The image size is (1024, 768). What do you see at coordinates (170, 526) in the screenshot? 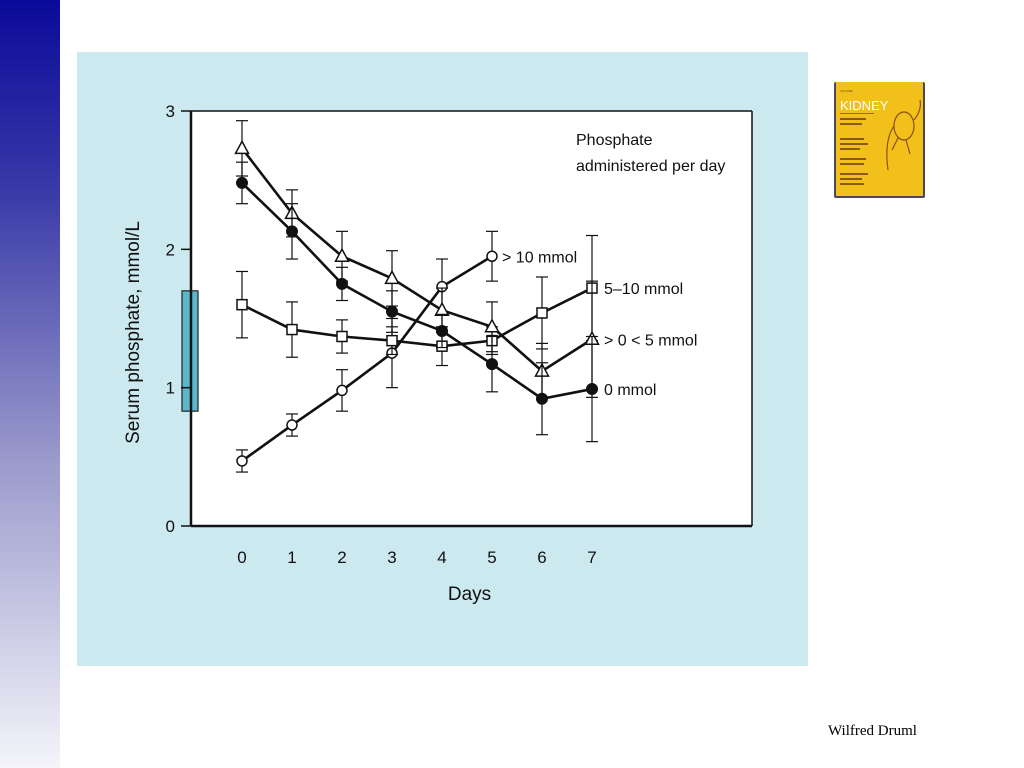
I see `y-tick-label: 0` at bounding box center [170, 526].